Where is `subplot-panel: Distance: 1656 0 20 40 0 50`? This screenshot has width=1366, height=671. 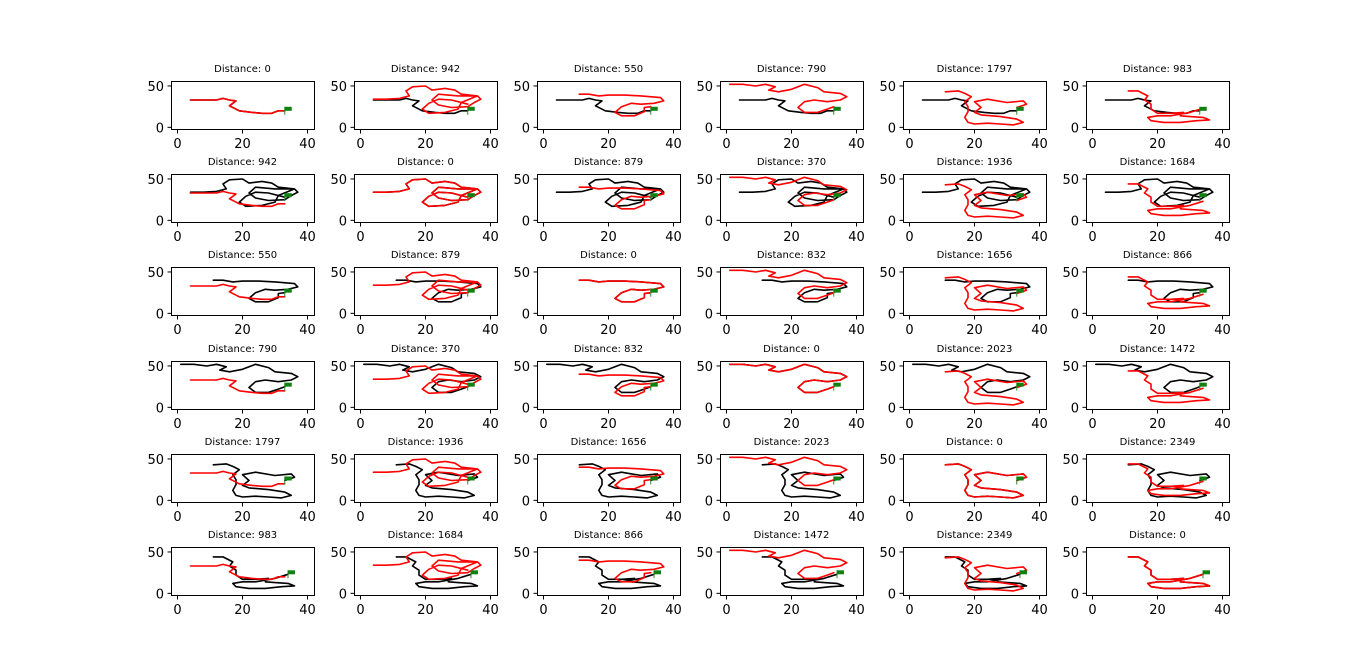 subplot-panel: Distance: 1656 0 20 40 0 50 is located at coordinates (597, 481).